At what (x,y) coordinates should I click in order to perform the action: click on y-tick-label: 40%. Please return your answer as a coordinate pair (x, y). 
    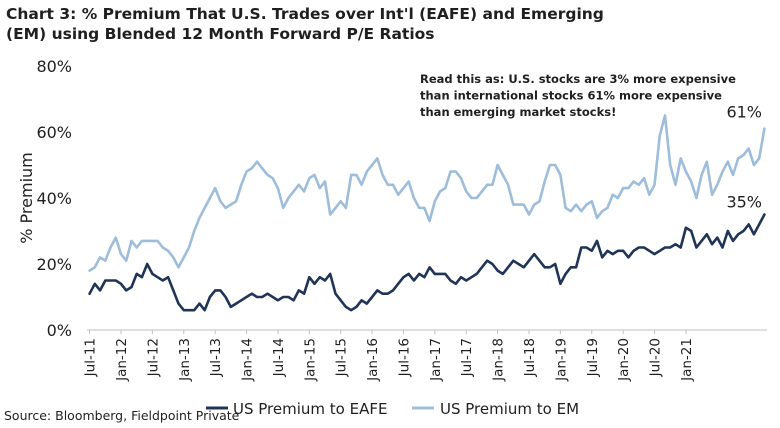
    Looking at the image, I should click on (54, 198).